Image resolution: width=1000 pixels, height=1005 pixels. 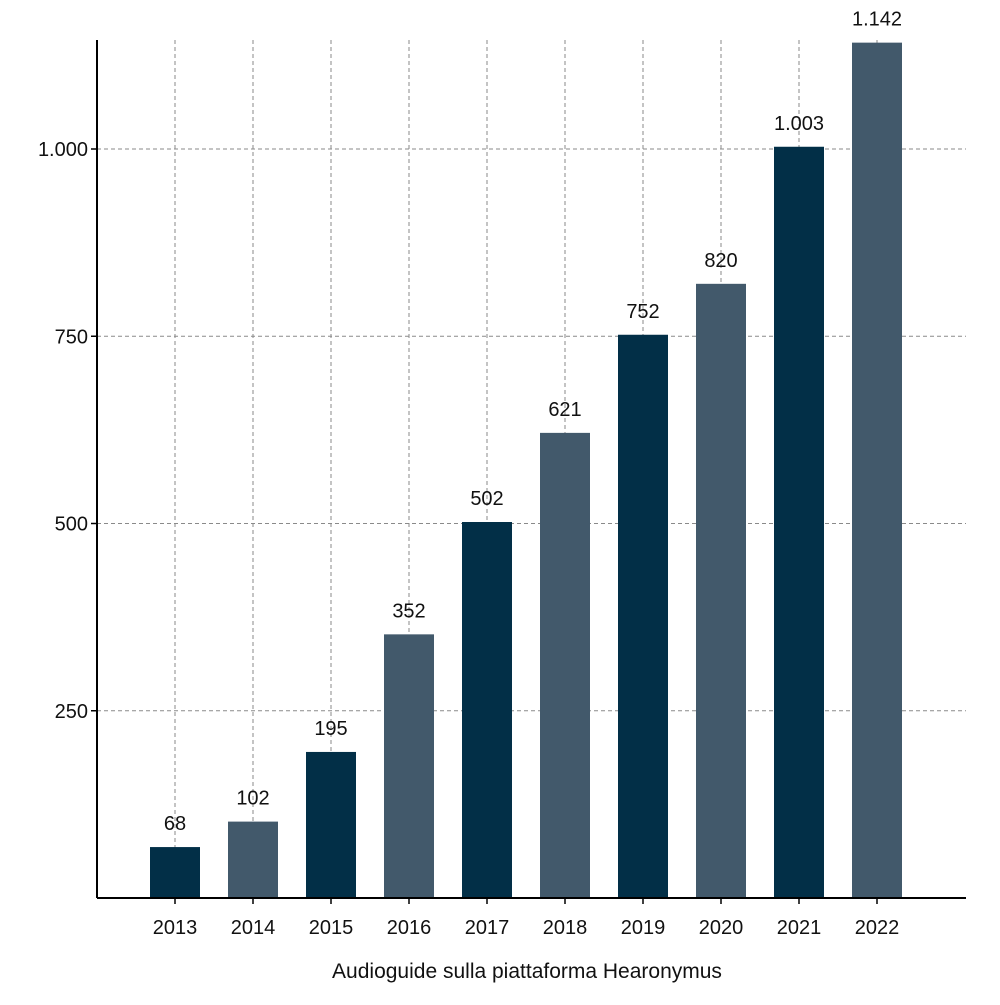 I want to click on bar-2014, so click(x=253, y=859).